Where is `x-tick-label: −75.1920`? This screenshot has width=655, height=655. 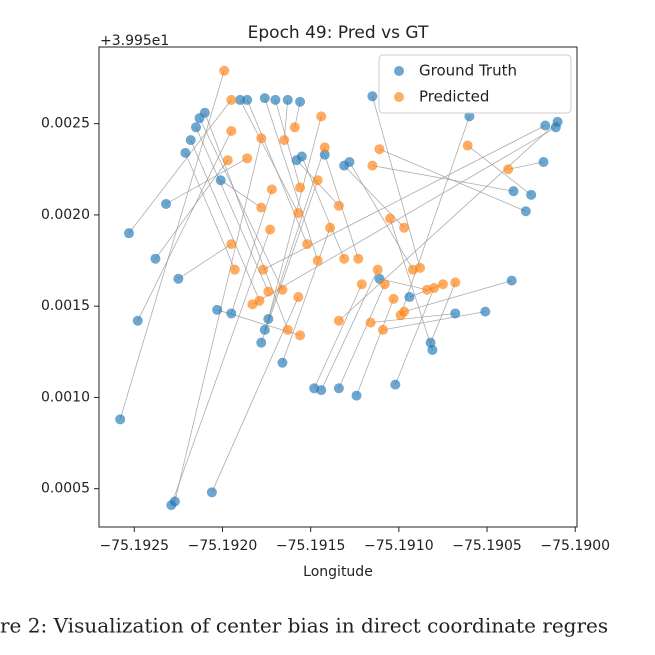 x-tick-label: −75.1920 is located at coordinates (223, 546).